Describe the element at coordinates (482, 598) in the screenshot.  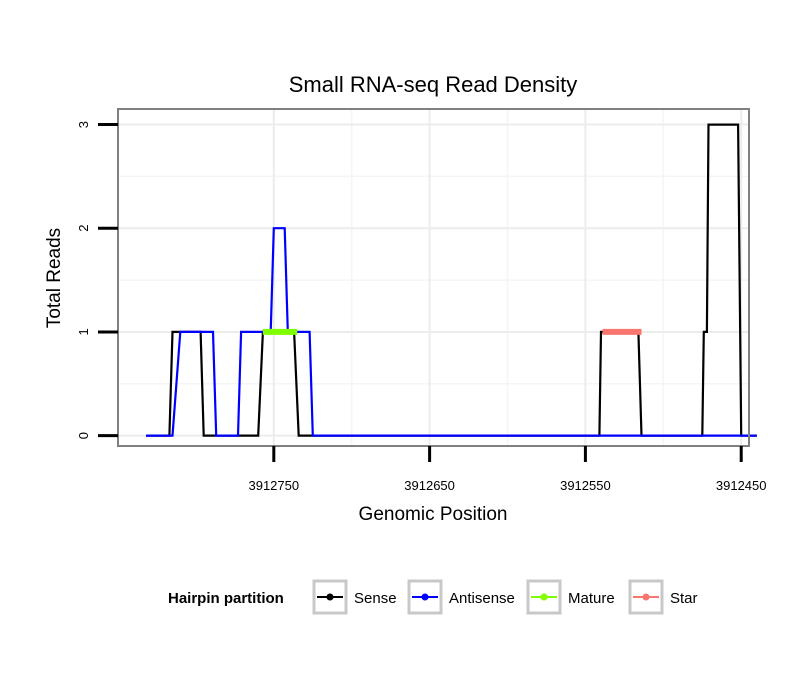
I see `legend-label-antisense: Antisense` at that location.